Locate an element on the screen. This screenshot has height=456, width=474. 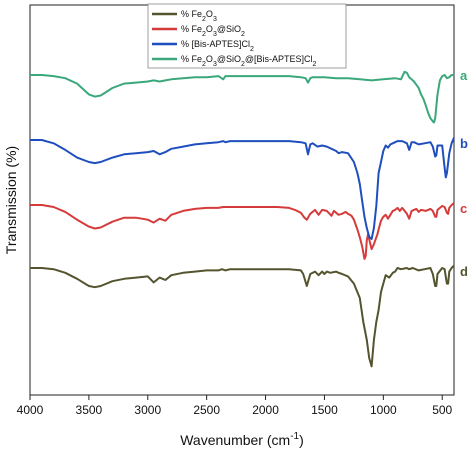
legend-label: % [Bis-APTES]Cl2 is located at coordinates (217, 46).